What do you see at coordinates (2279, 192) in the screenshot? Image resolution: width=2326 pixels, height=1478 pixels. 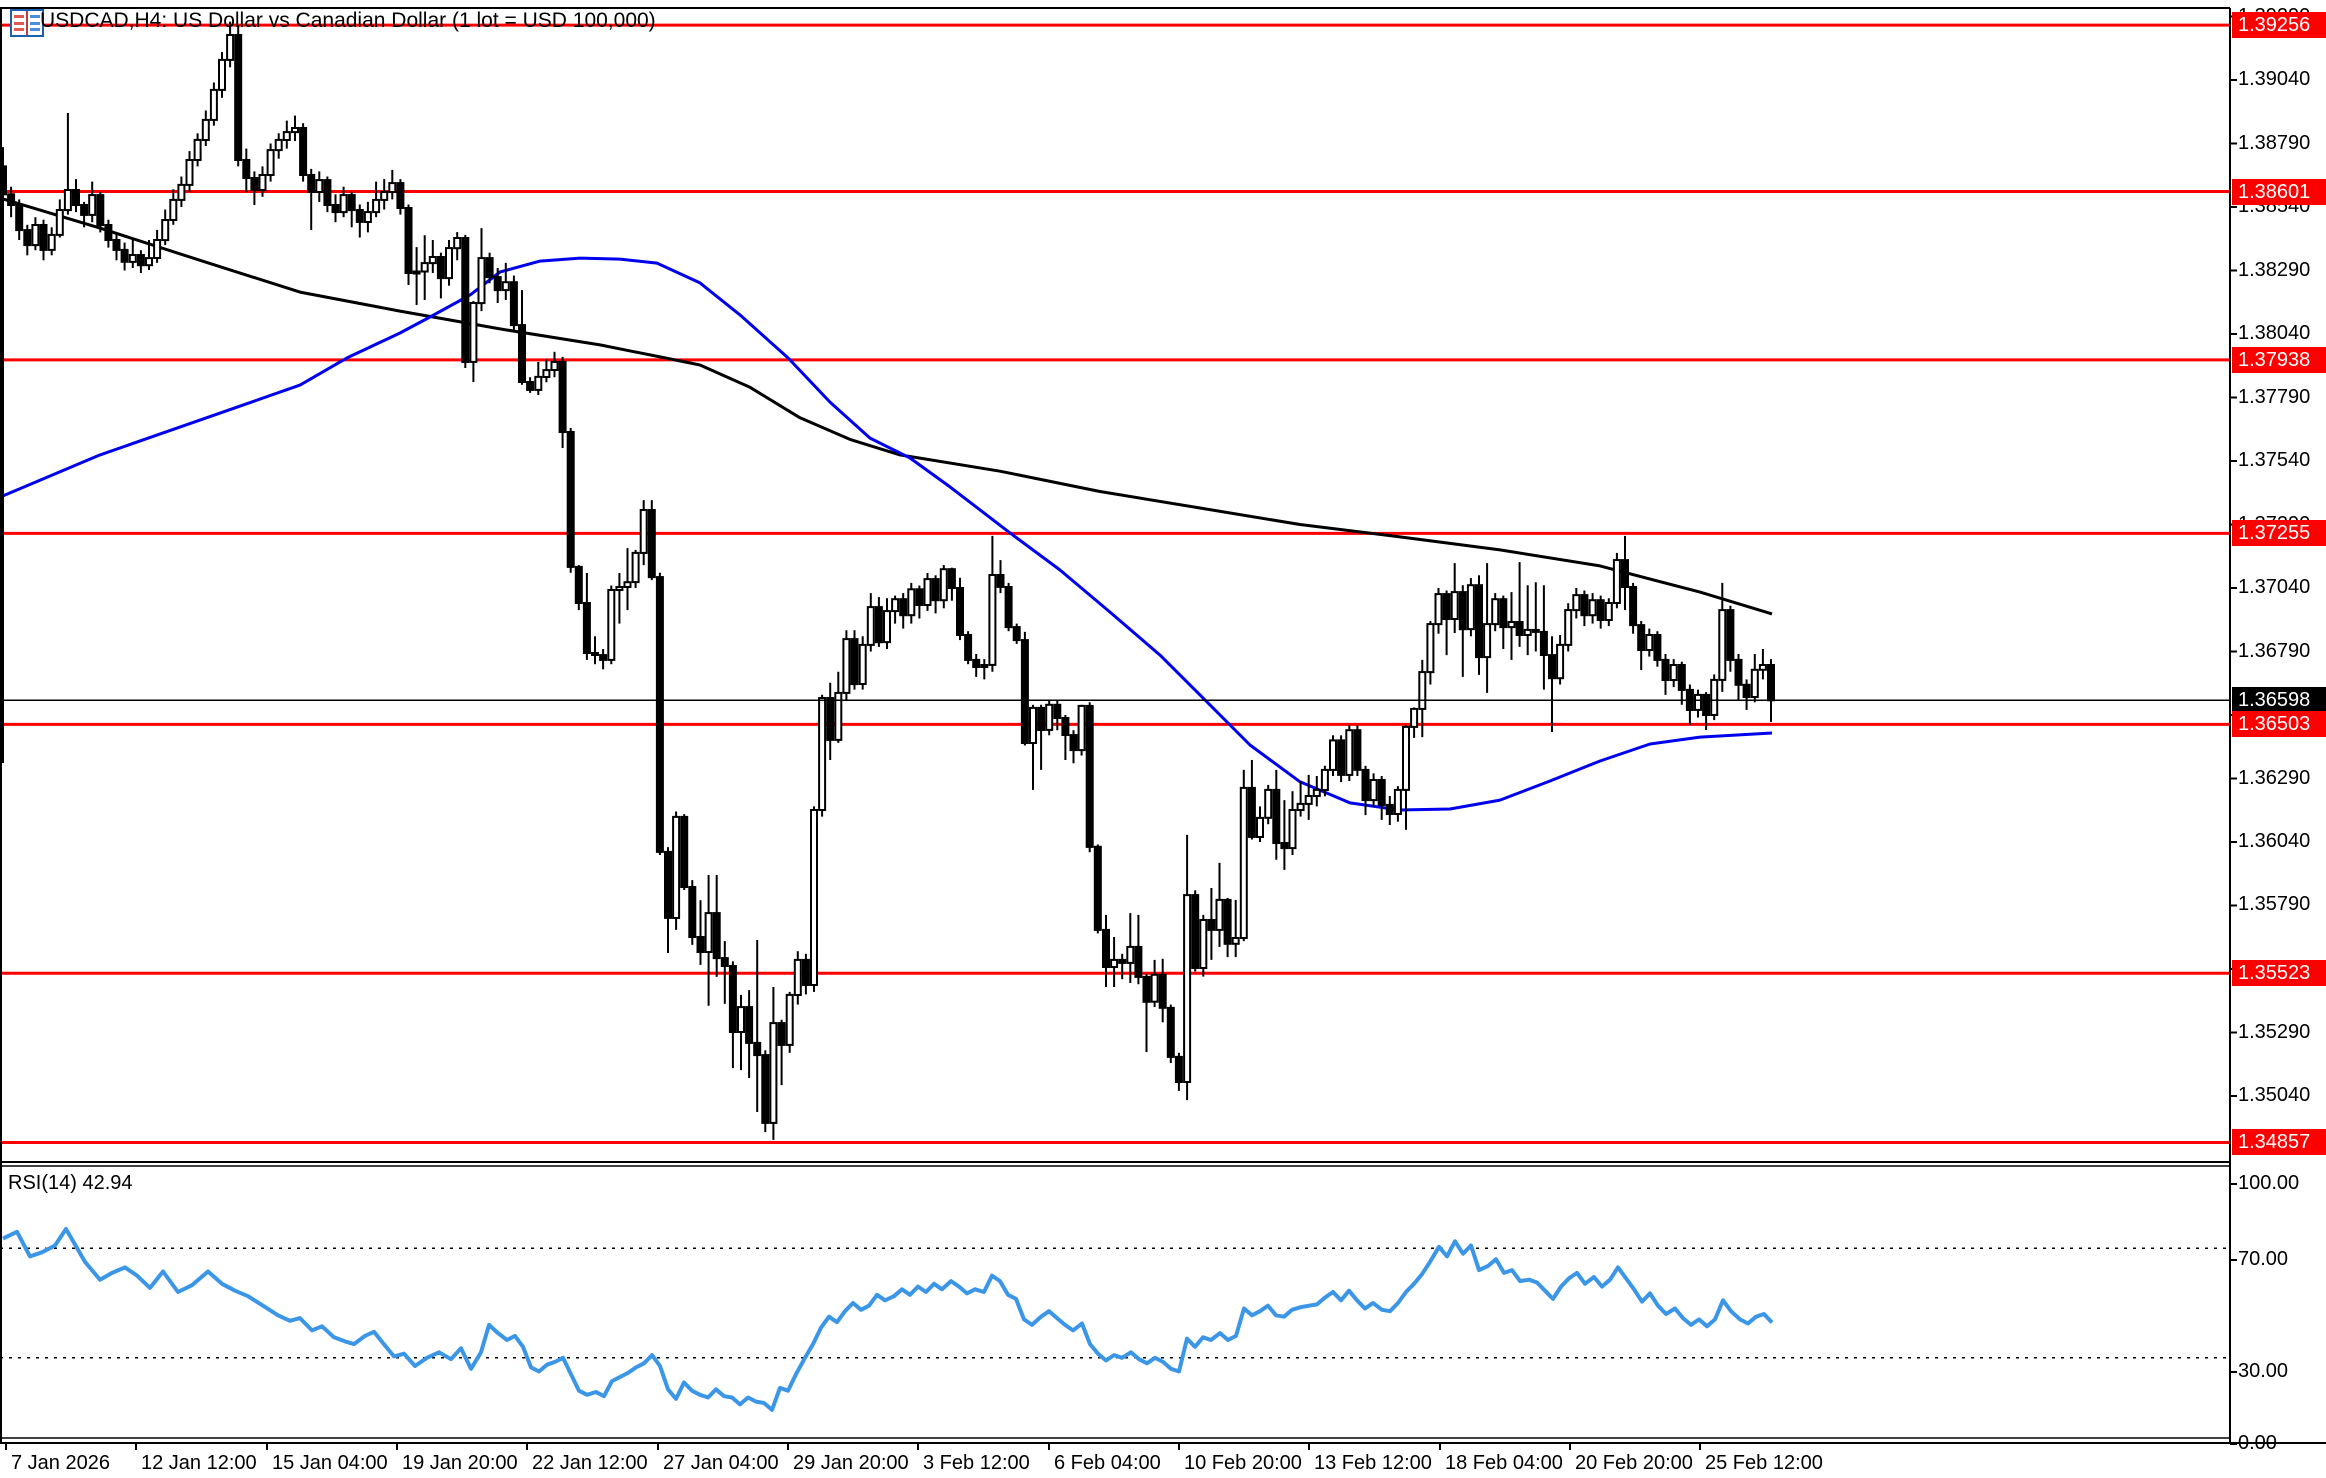 I see `price-badge-red: 1.38601` at bounding box center [2279, 192].